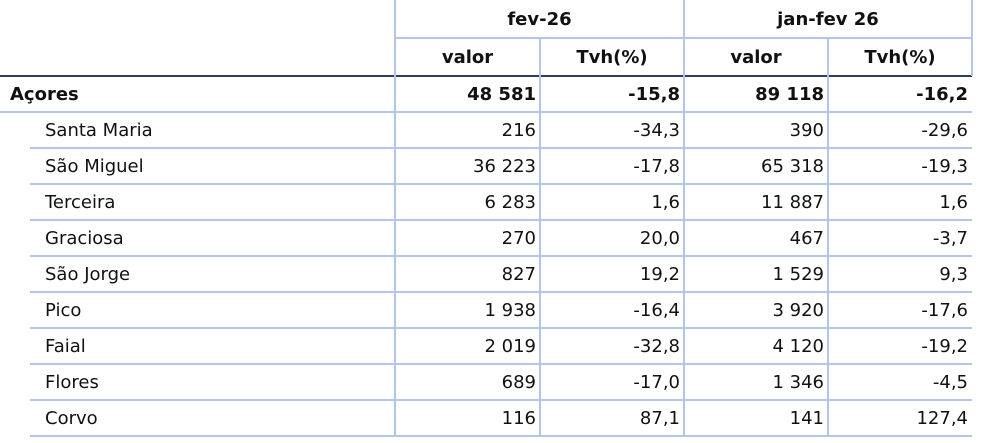 The height and width of the screenshot is (443, 982). I want to click on value-cell: 89 118, so click(789, 94).